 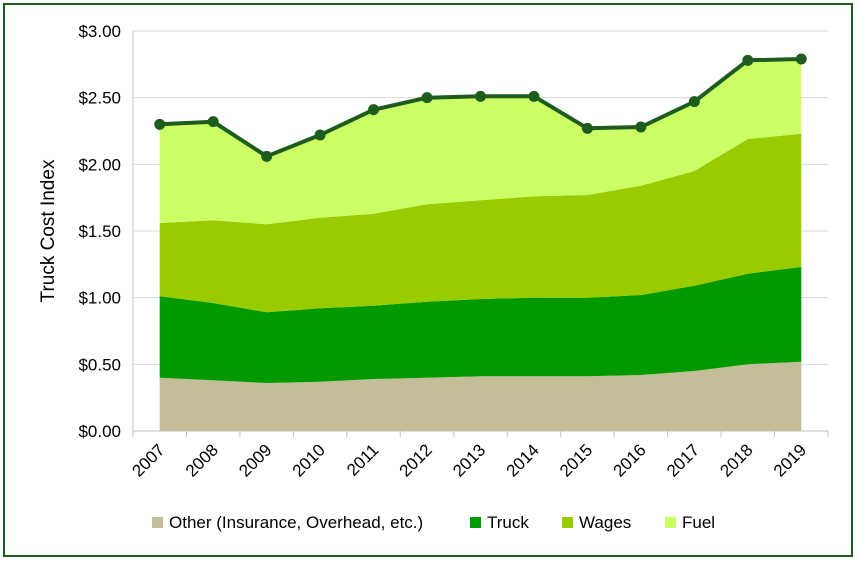 I want to click on x-tick-label-2013: 2013, so click(x=469, y=460).